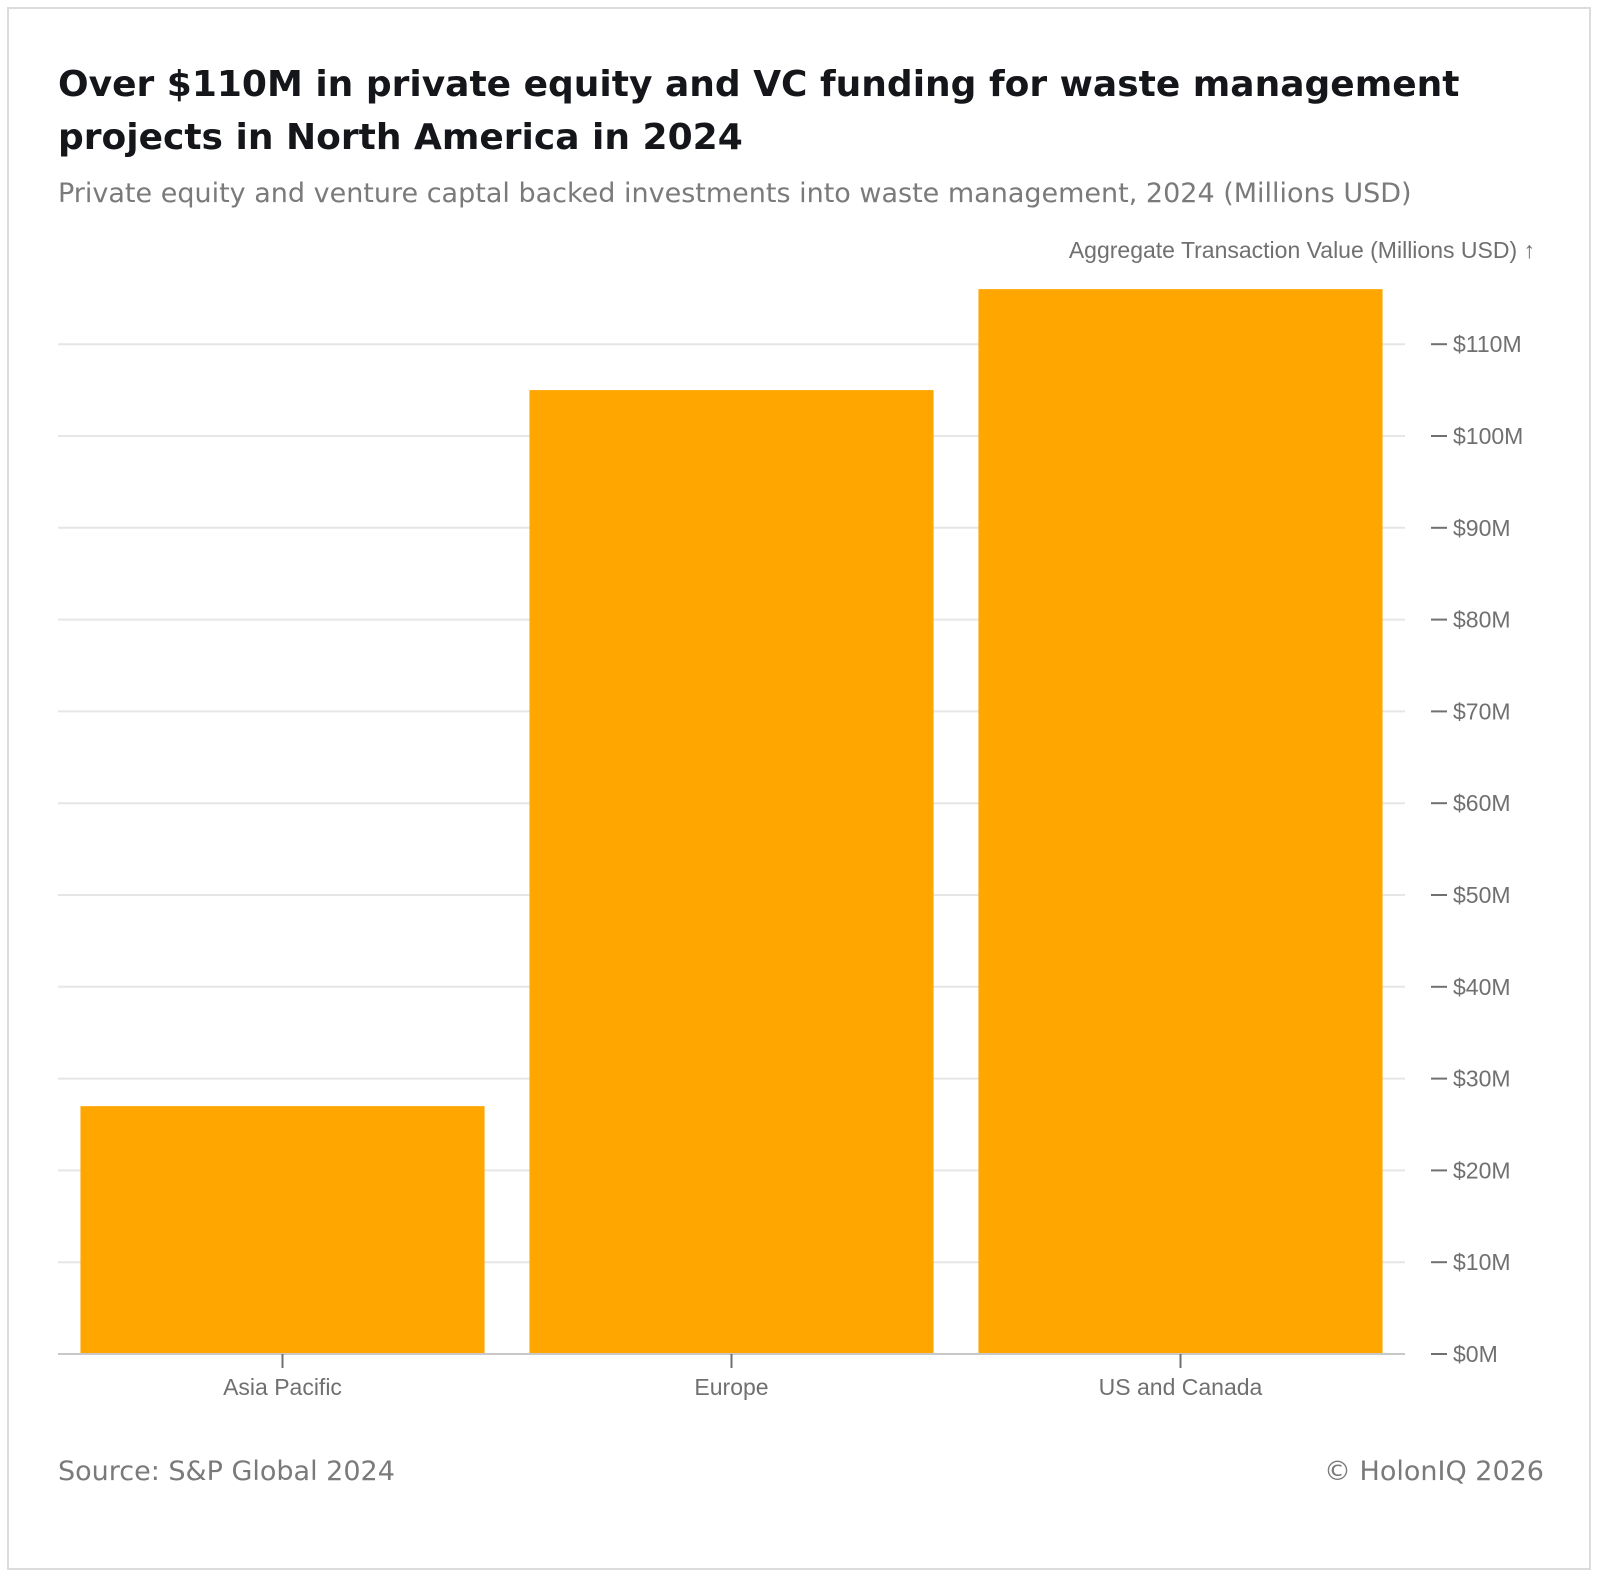  Describe the element at coordinates (226, 1471) in the screenshot. I see `source-note: Source: S&P Global 2024` at that location.